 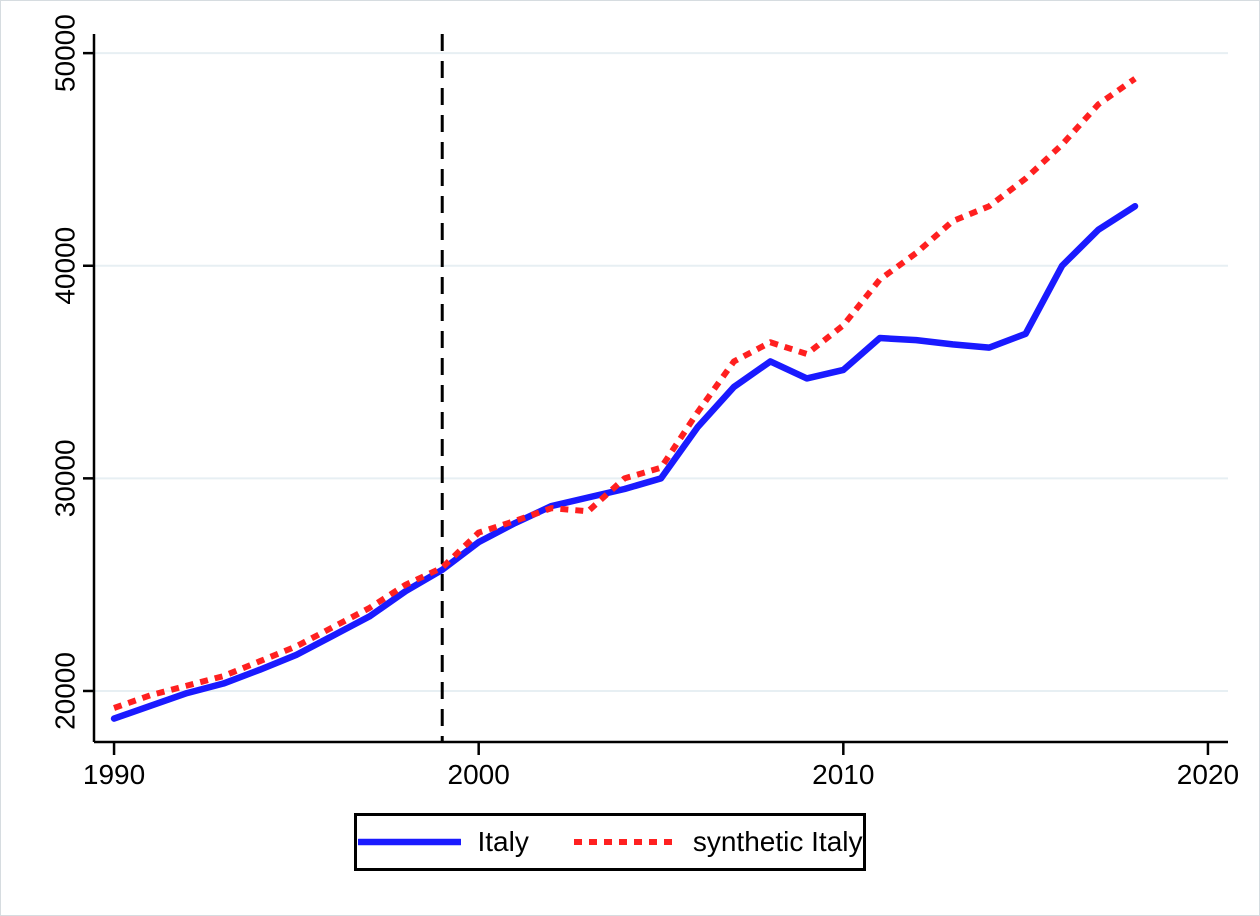 I want to click on y-tick-label: 20000, so click(x=65, y=691).